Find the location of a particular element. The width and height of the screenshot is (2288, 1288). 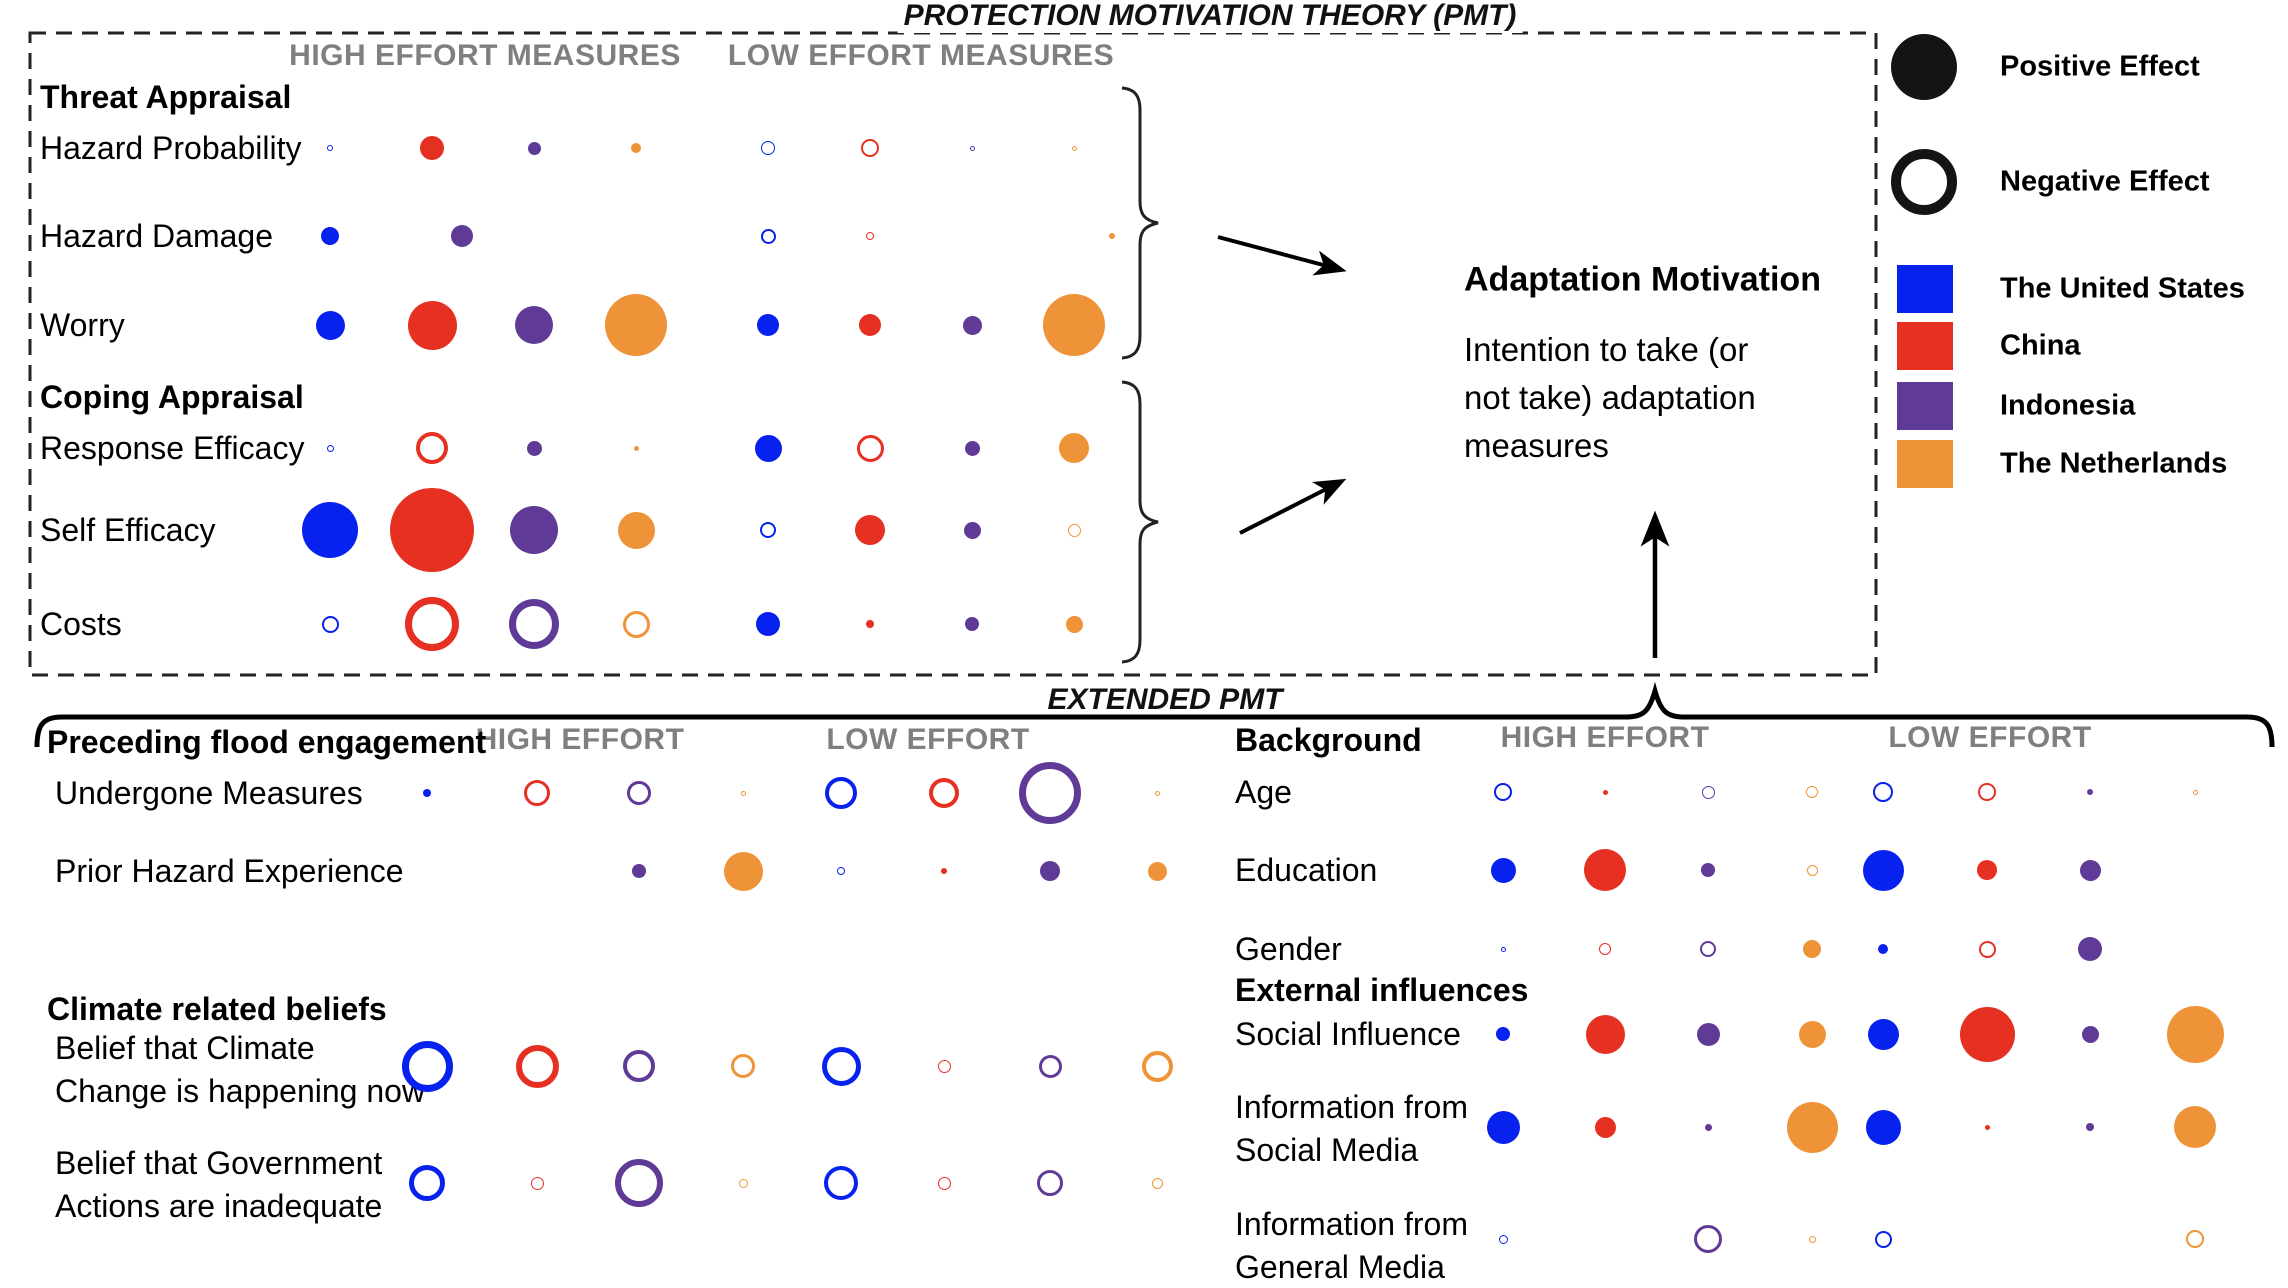

threat-appraisal-brace is located at coordinates (1140, 223).